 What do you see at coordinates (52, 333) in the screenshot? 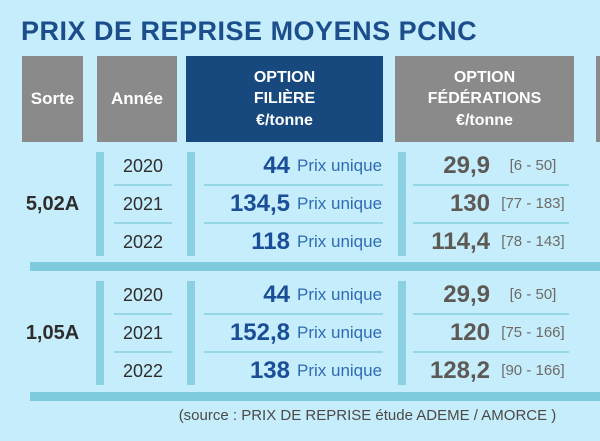
I see `cell-sorte: 1,05A` at bounding box center [52, 333].